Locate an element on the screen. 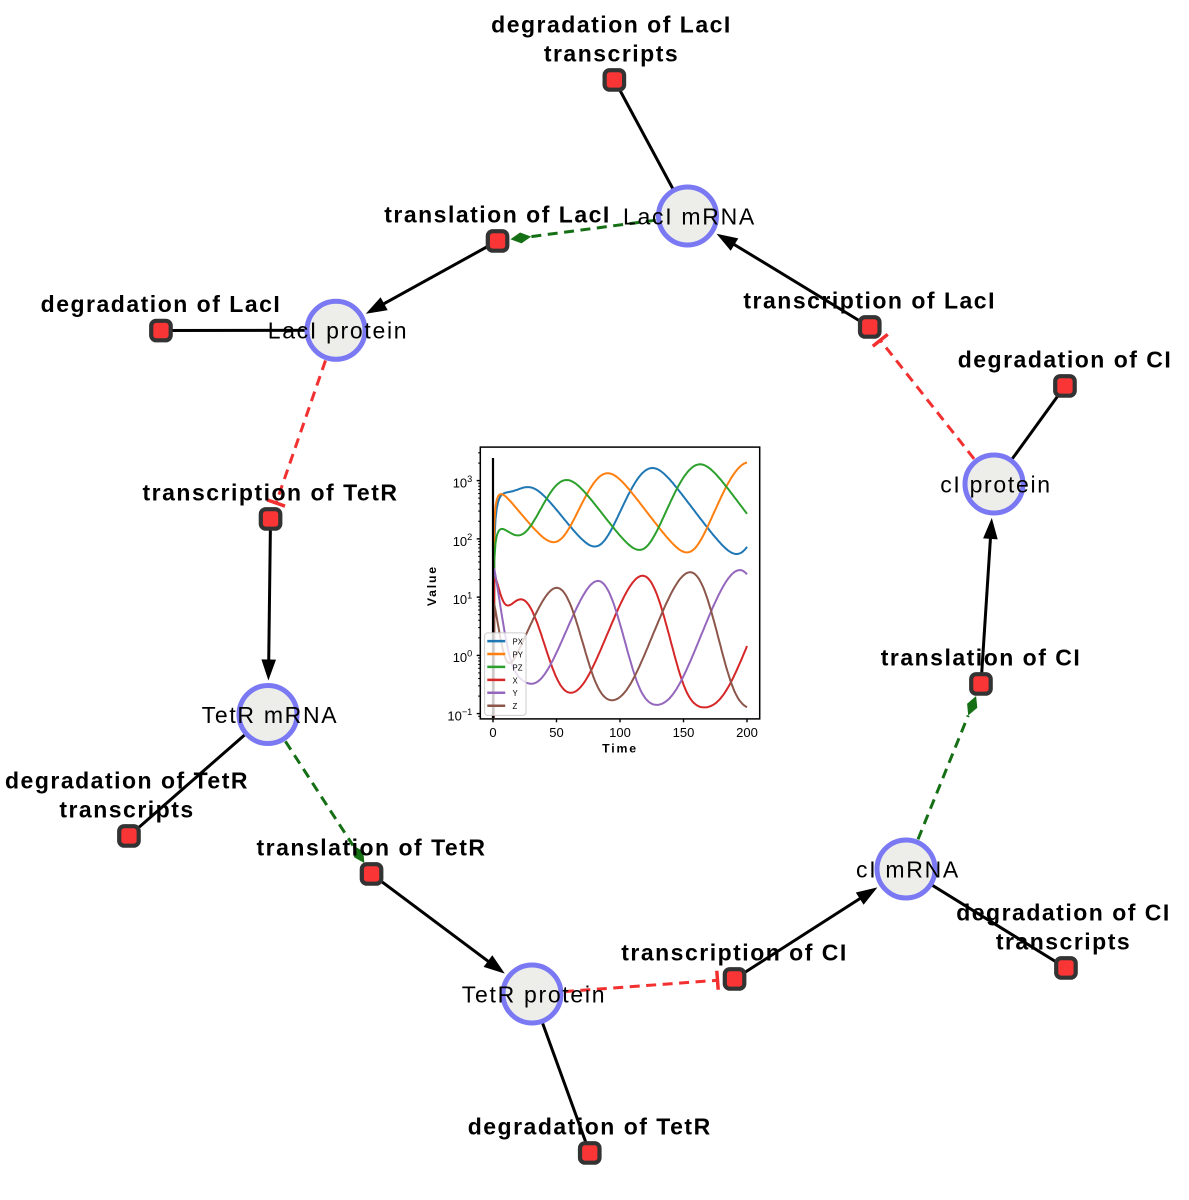 Image resolution: width=1189 pixels, height=1200 pixels. svg-text: PX is located at coordinates (518, 642).